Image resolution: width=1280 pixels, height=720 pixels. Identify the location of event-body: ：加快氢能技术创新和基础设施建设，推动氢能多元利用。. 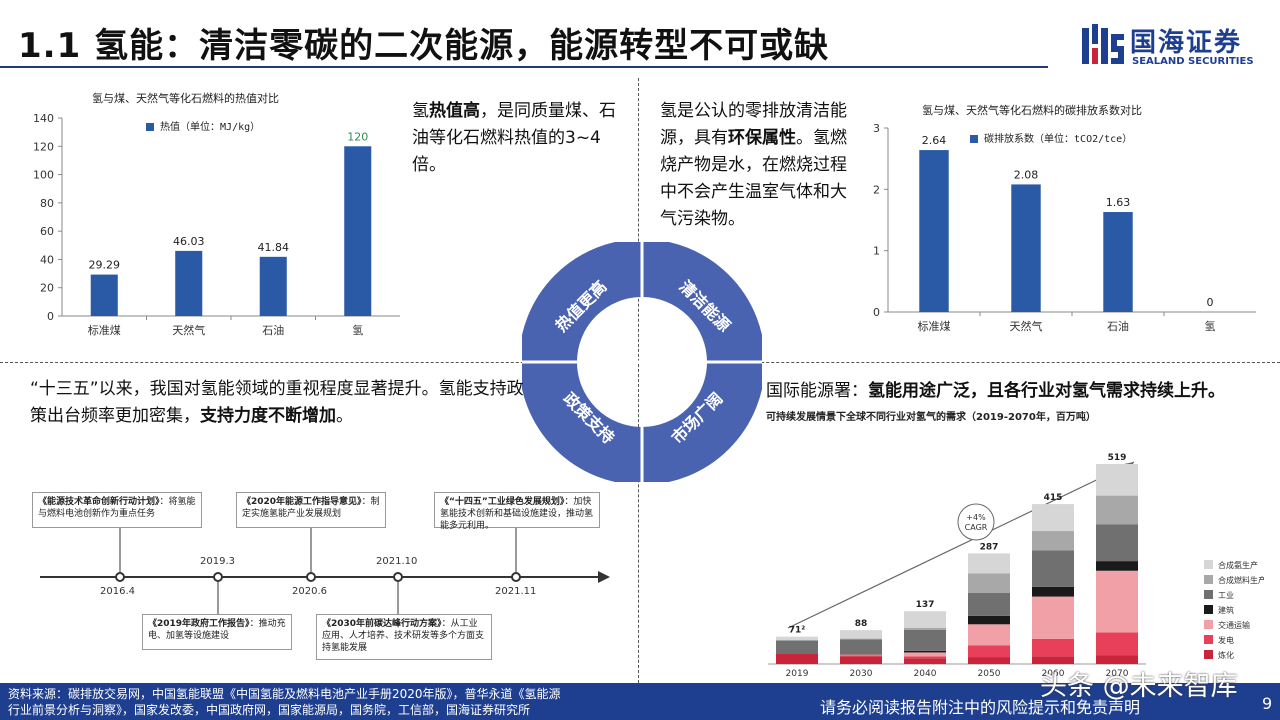
(517, 514).